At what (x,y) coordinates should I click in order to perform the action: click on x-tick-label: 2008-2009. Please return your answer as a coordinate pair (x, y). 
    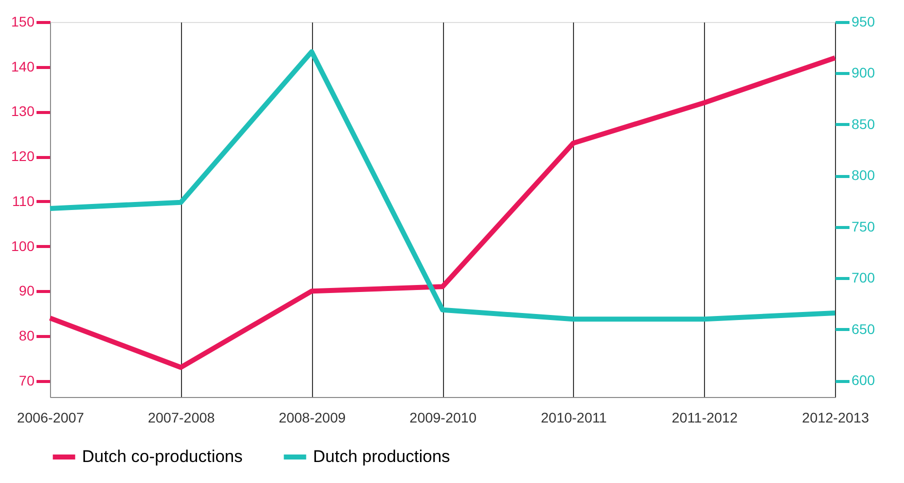
    Looking at the image, I should click on (312, 418).